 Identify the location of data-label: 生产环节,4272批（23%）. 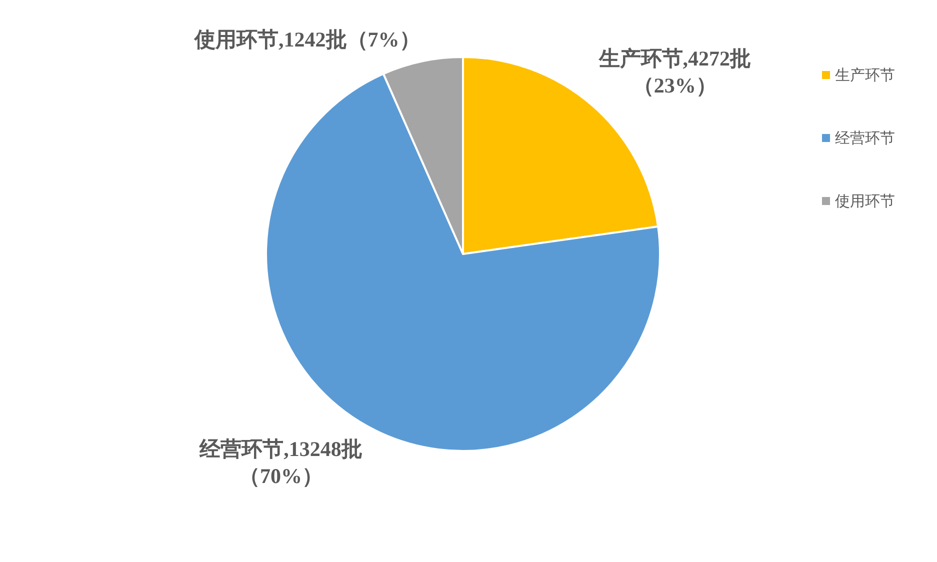
(675, 72).